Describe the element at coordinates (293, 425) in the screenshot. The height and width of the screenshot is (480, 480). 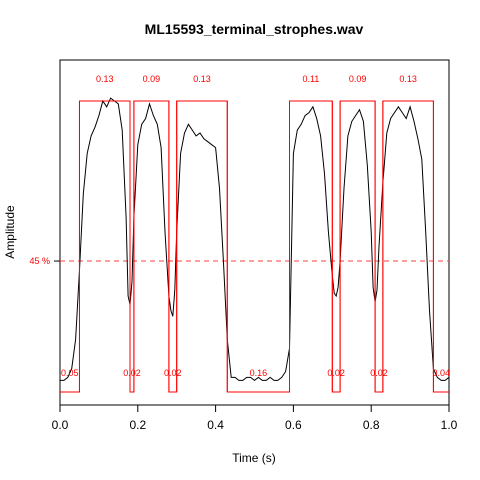
I see `x-tick-label: 0.6` at that location.